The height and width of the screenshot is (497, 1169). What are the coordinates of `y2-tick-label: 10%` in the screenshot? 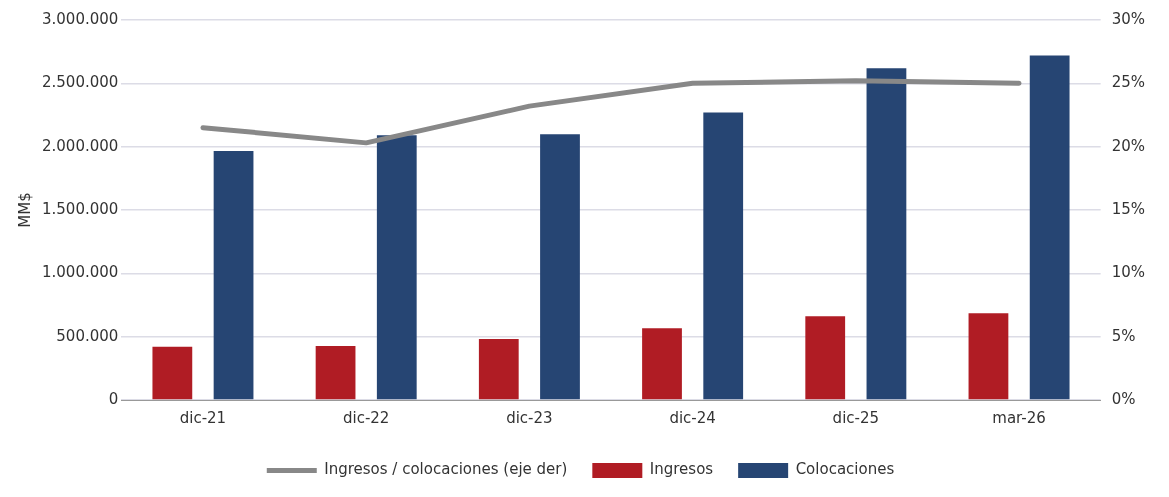 It's located at (1128, 272).